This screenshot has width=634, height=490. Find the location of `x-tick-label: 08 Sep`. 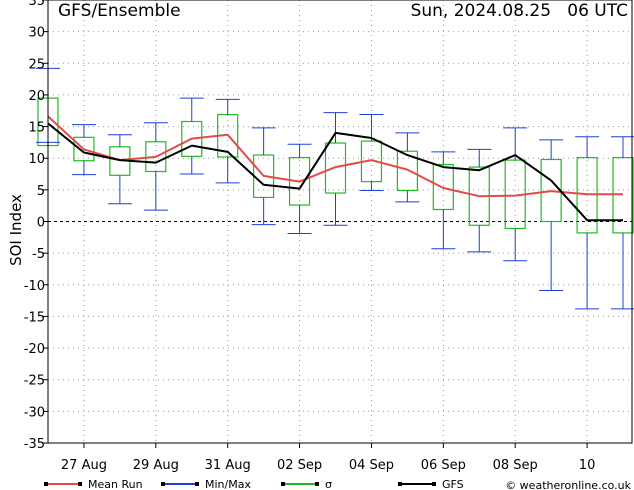

x-tick-label: 08 Sep is located at coordinates (515, 465).